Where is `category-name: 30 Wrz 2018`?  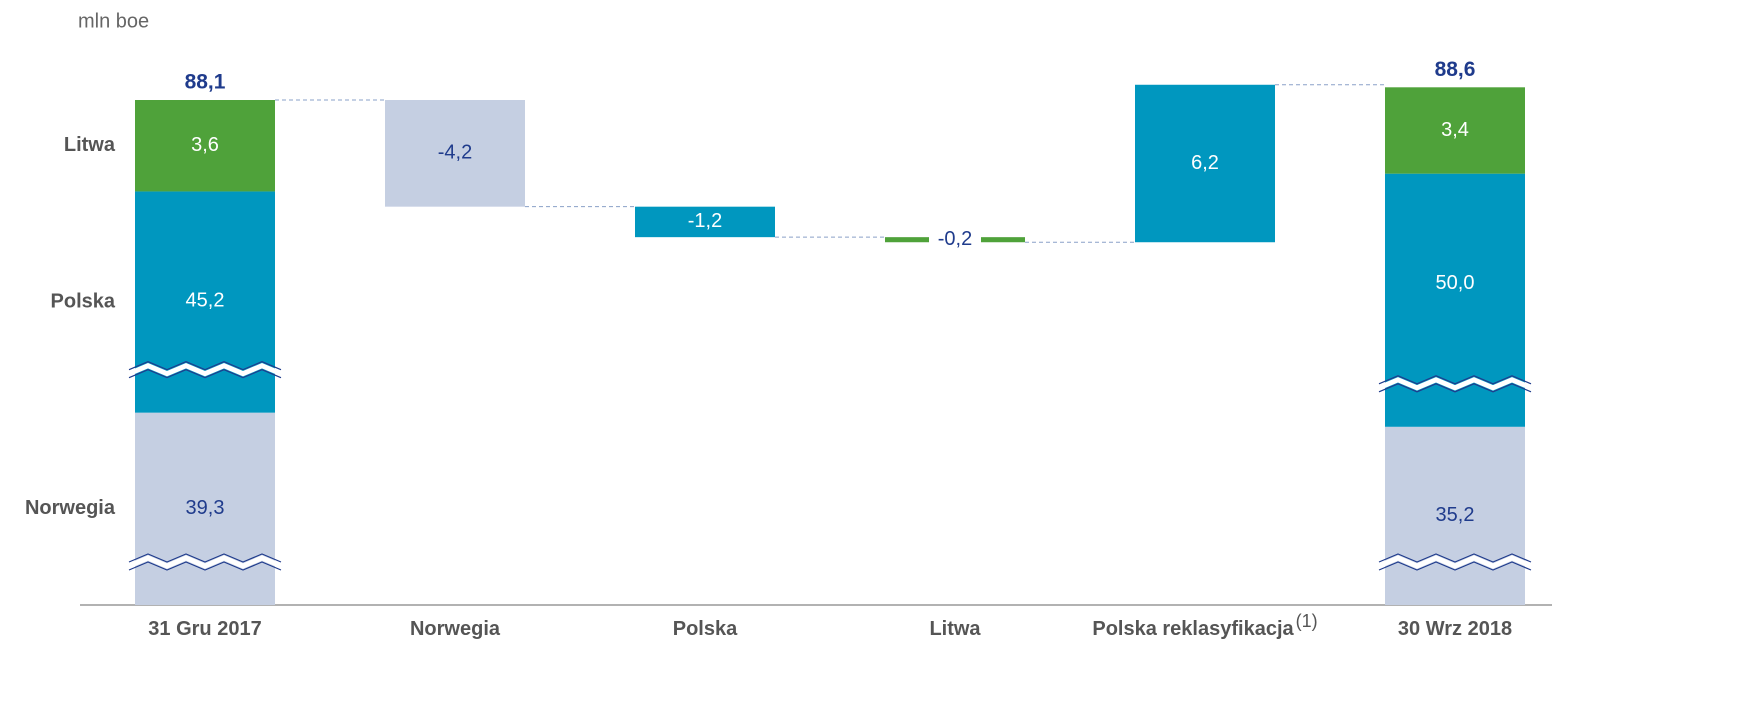 category-name: 30 Wrz 2018 is located at coordinates (1455, 629).